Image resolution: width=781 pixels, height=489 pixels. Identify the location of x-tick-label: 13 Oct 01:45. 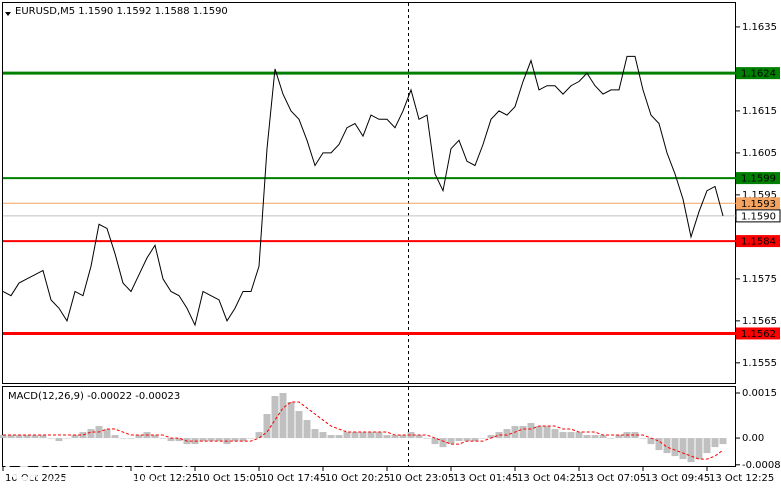
(485, 478).